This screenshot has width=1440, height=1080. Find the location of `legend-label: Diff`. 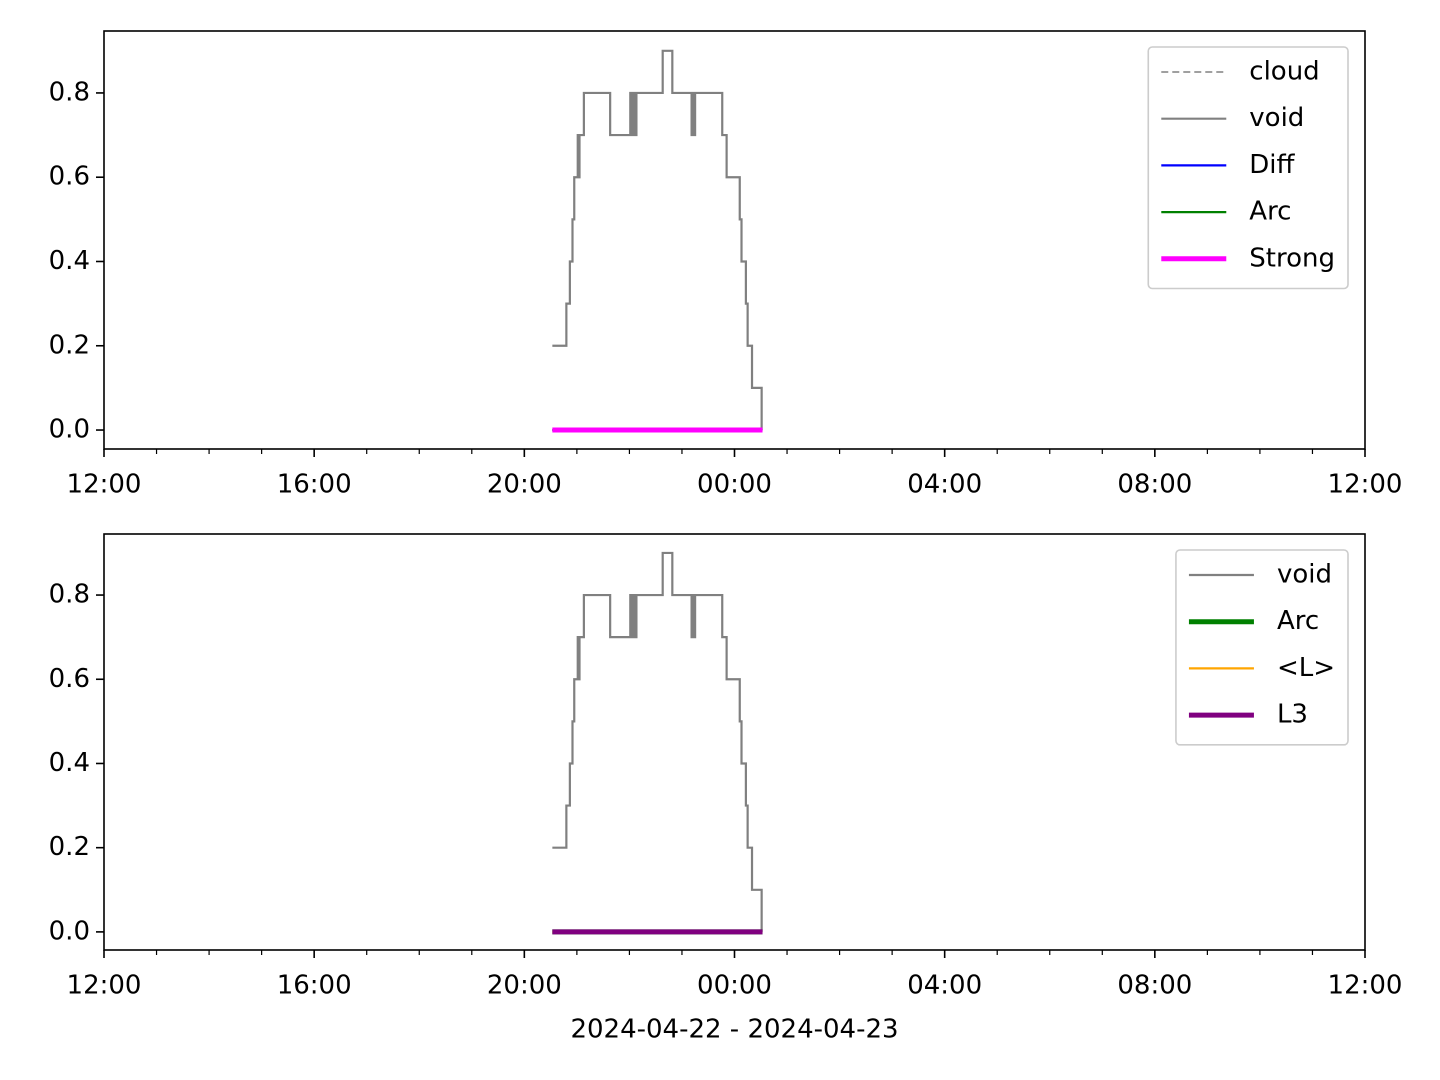

legend-label: Diff is located at coordinates (1272, 165).